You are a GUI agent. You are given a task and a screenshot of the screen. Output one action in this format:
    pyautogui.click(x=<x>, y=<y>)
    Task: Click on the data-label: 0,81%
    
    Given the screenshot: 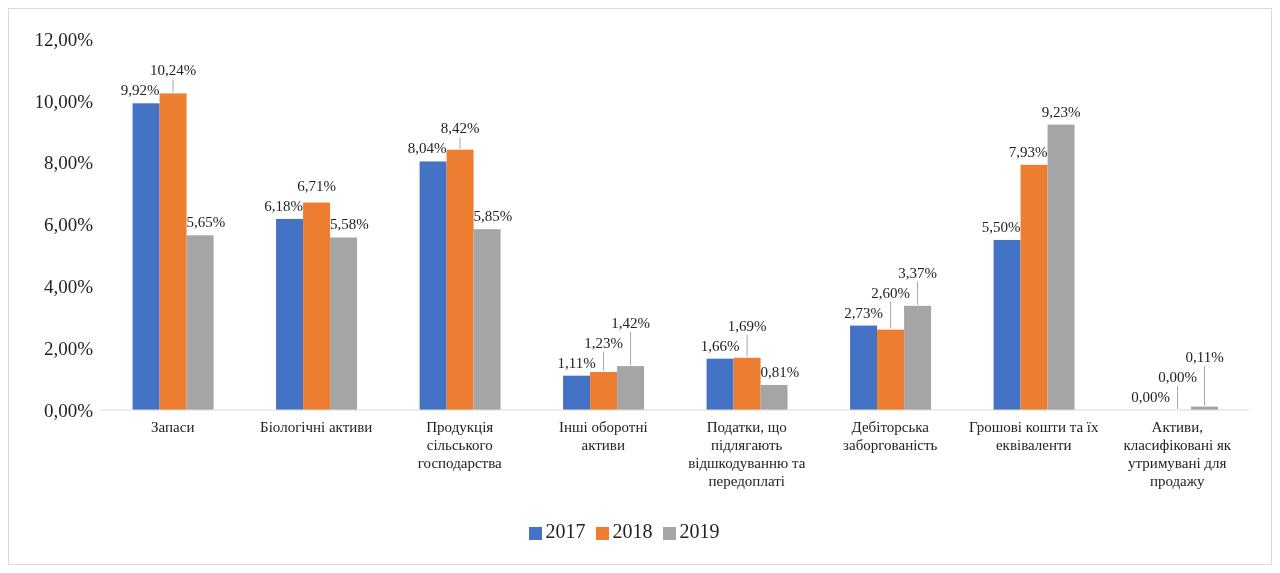 What is the action you would take?
    pyautogui.click(x=780, y=371)
    